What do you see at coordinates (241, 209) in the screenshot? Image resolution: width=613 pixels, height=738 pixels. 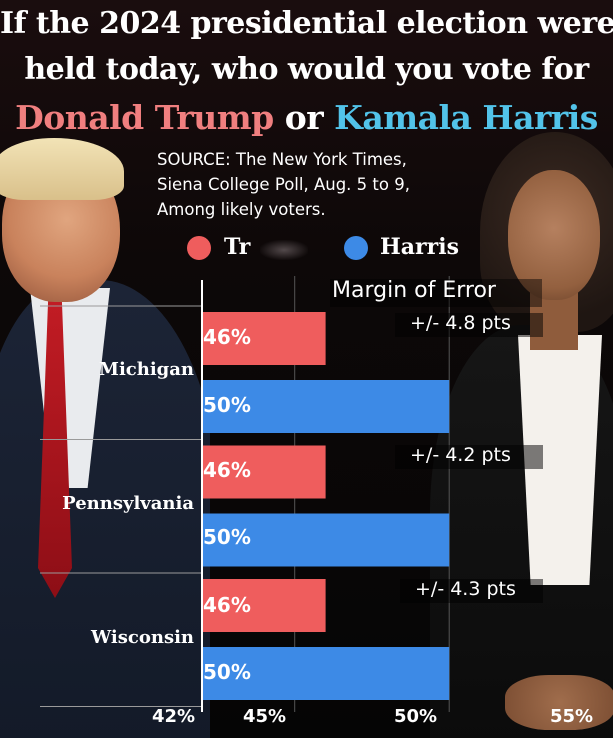 I see `source-line-3: Among likely voters.` at bounding box center [241, 209].